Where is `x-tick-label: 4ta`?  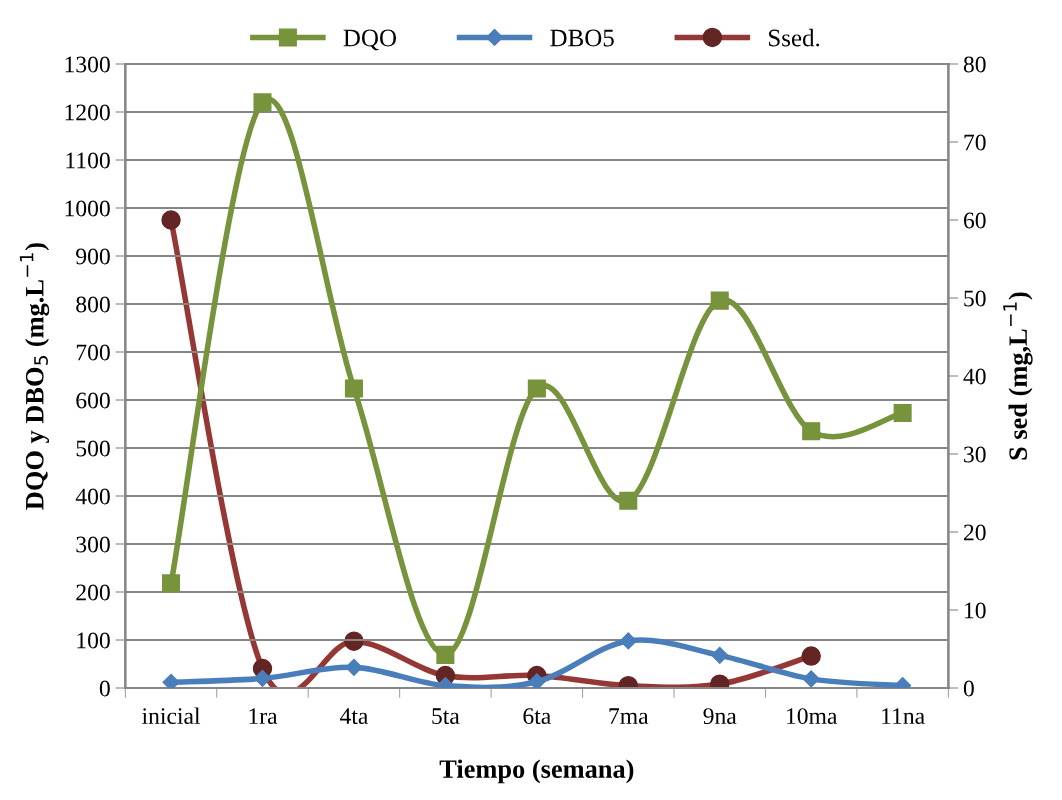
x-tick-label: 4ta is located at coordinates (354, 716).